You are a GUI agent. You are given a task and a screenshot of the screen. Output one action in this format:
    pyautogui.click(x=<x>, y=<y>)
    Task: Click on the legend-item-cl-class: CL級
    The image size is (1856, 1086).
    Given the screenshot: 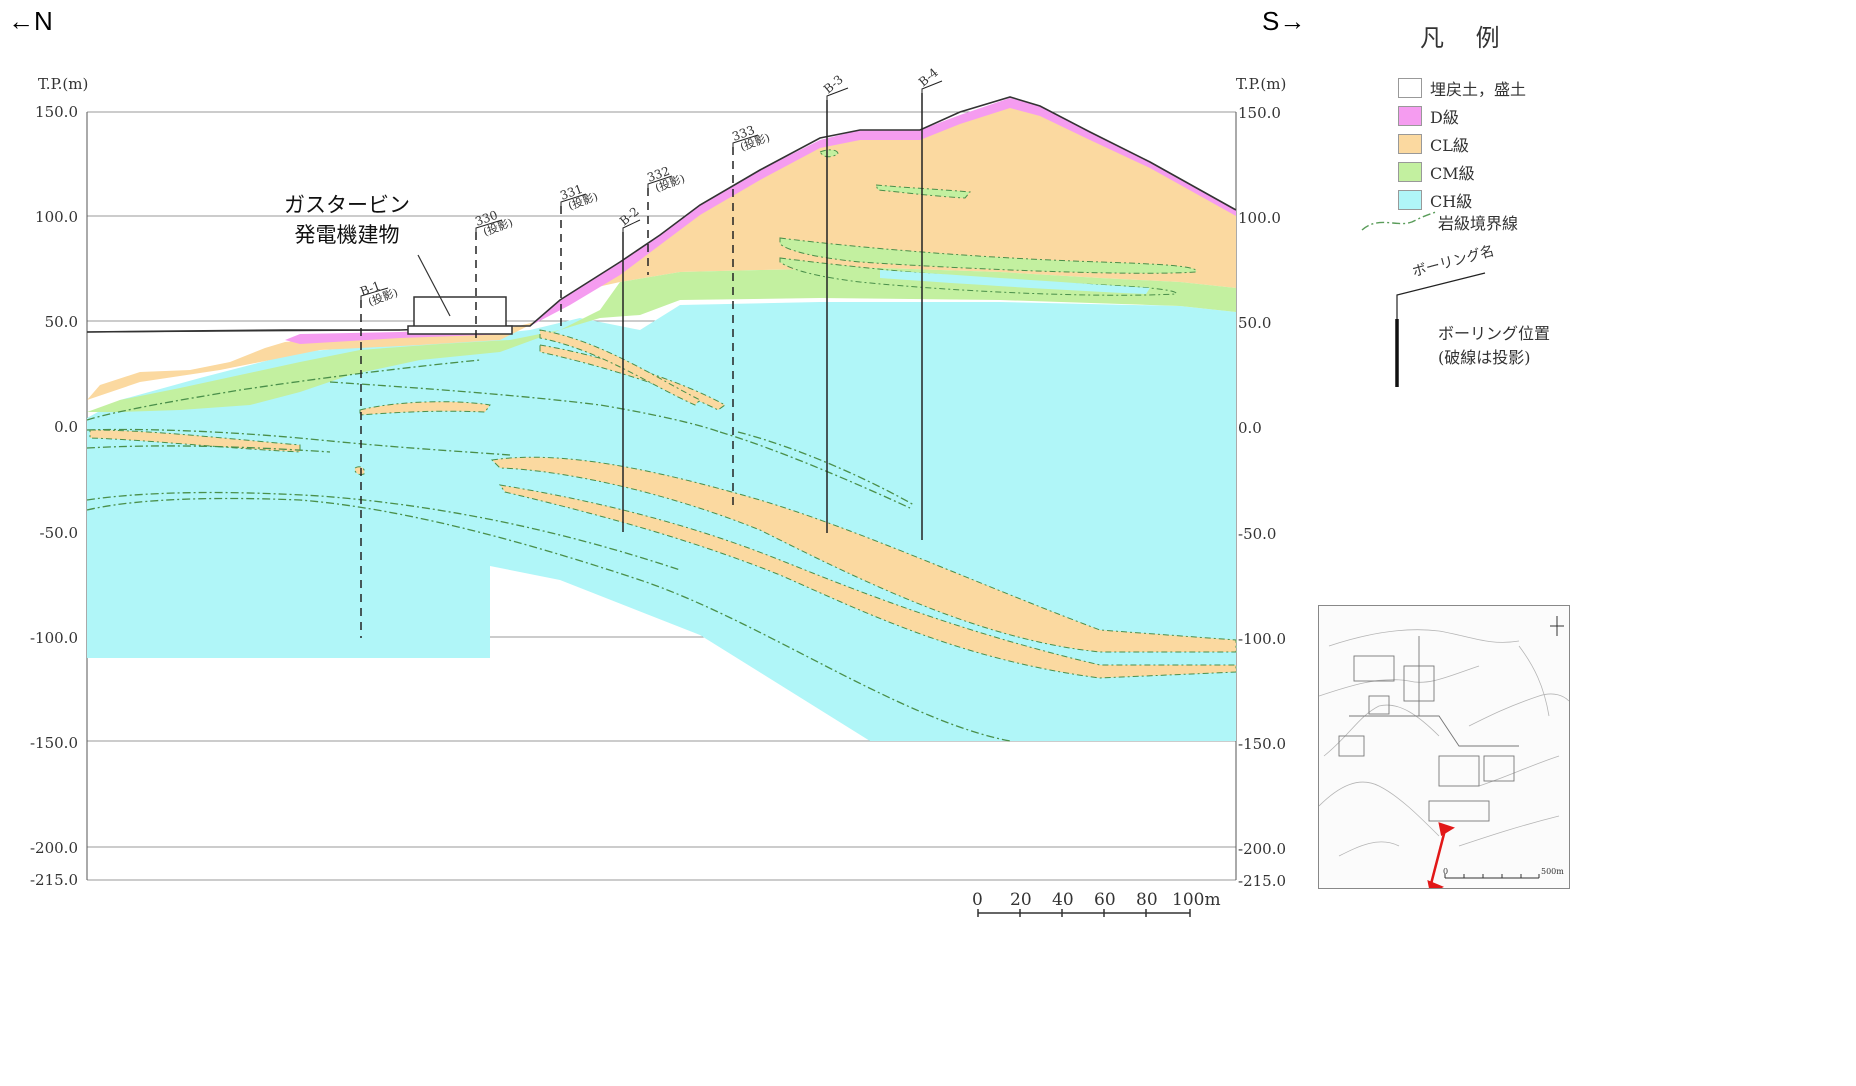 What is the action you would take?
    pyautogui.click(x=1462, y=144)
    